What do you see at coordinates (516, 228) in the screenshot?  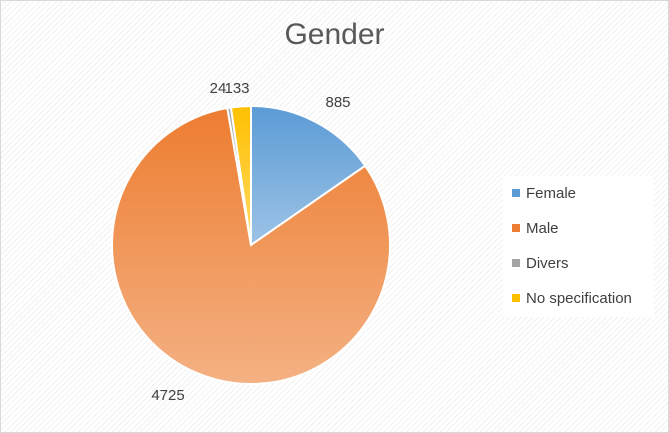 I see `legend-swatch-male` at bounding box center [516, 228].